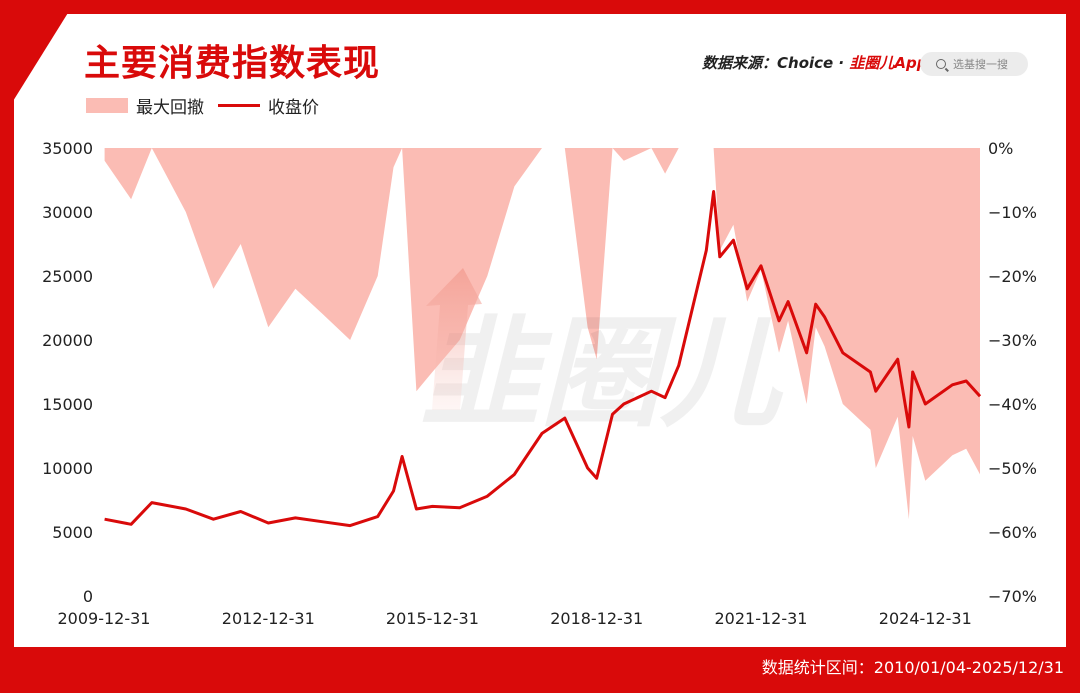  What do you see at coordinates (1012, 468) in the screenshot?
I see `y-right-tick-label: −50%` at bounding box center [1012, 468].